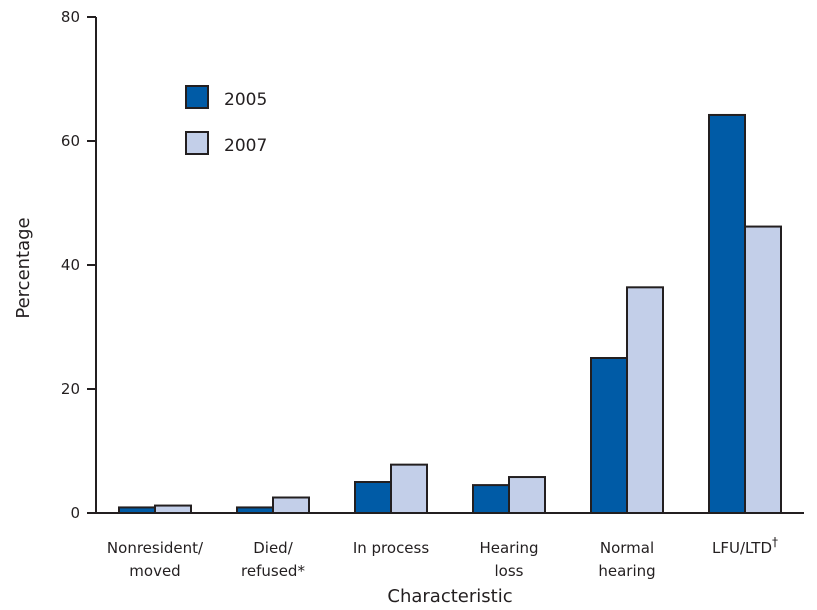  Describe the element at coordinates (273, 548) in the screenshot. I see `x-category-line: Died/` at that location.